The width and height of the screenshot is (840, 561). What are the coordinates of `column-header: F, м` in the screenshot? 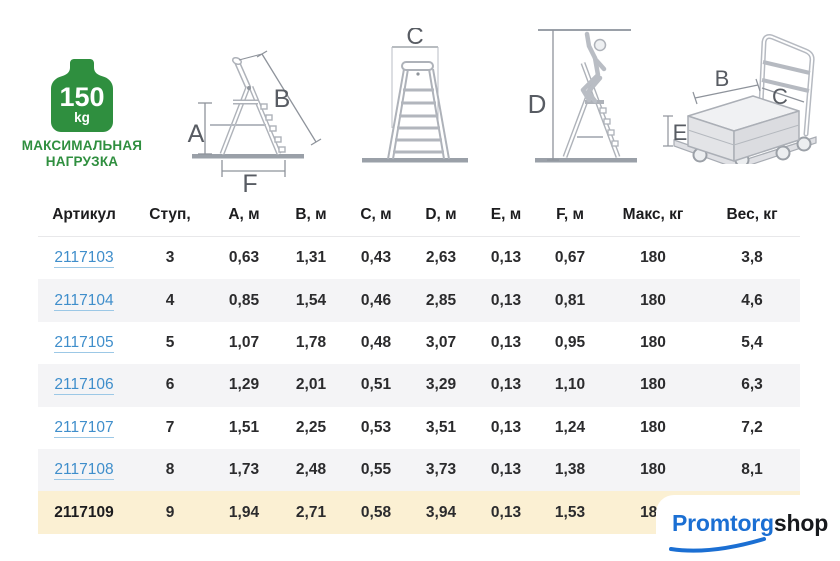 It's located at (570, 214).